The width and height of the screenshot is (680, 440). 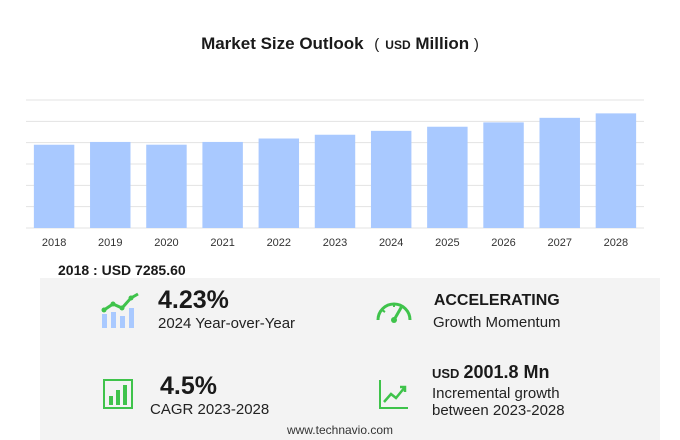 I want to click on column-chart-icon, so click(x=118, y=394).